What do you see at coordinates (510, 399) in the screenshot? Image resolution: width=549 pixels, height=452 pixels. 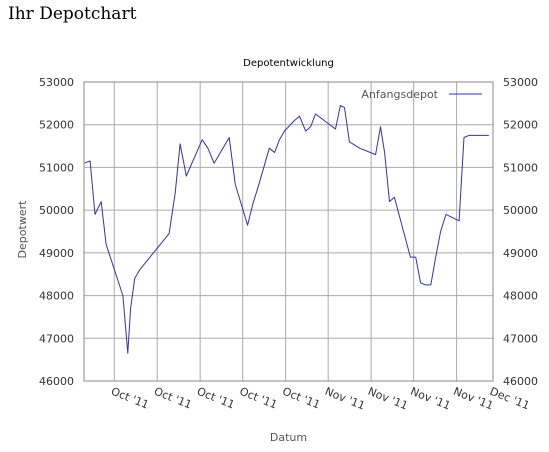 I see `x-tick-label: Dec '11` at bounding box center [510, 399].